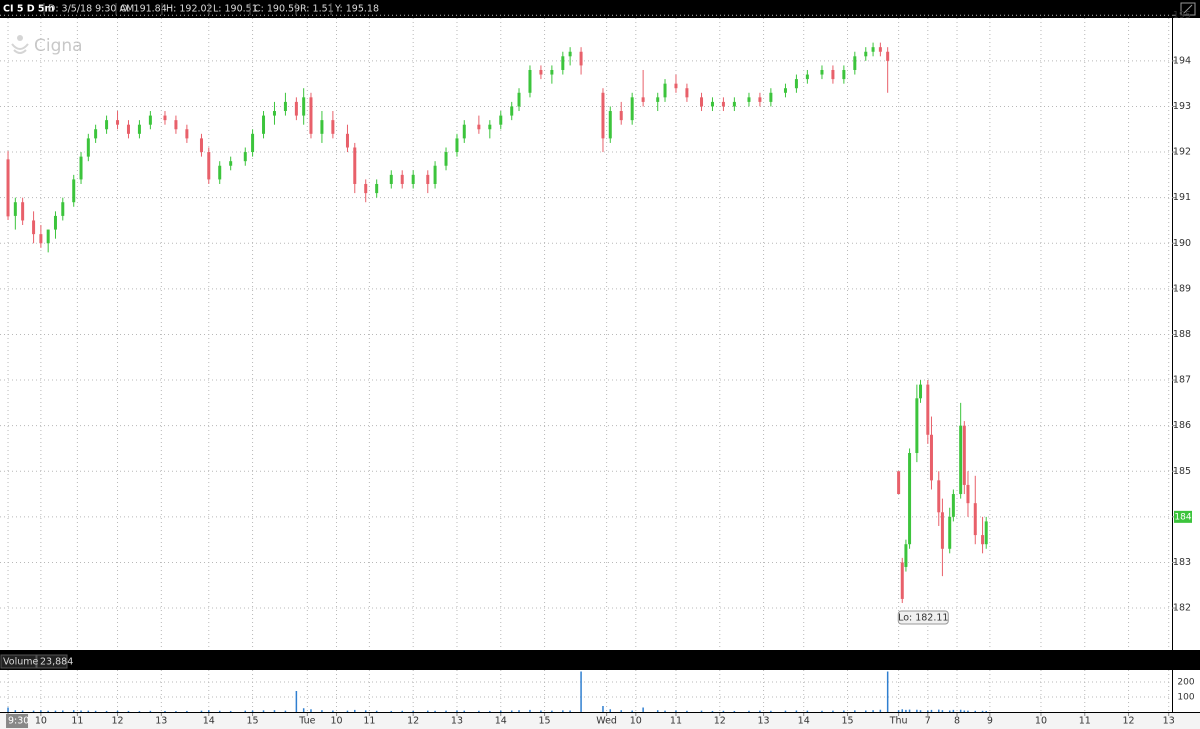  I want to click on y-tick-label: 185, so click(1182, 471).